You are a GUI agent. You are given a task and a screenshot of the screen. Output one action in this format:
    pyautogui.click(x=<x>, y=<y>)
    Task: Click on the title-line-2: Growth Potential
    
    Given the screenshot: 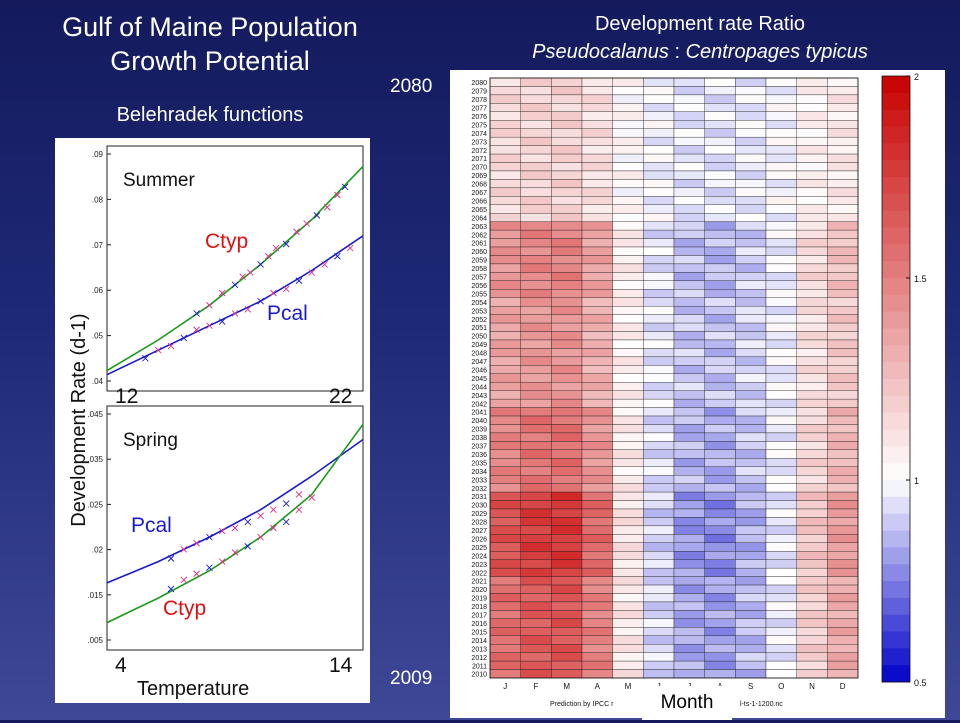 What is the action you would take?
    pyautogui.click(x=210, y=61)
    